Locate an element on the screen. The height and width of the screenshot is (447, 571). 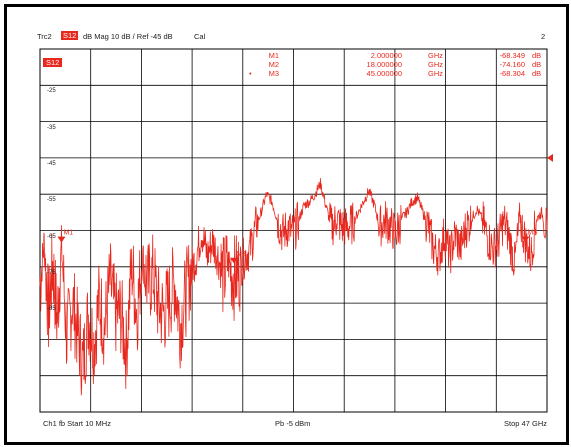
trace-scale-tag: S12 is located at coordinates (53, 62).